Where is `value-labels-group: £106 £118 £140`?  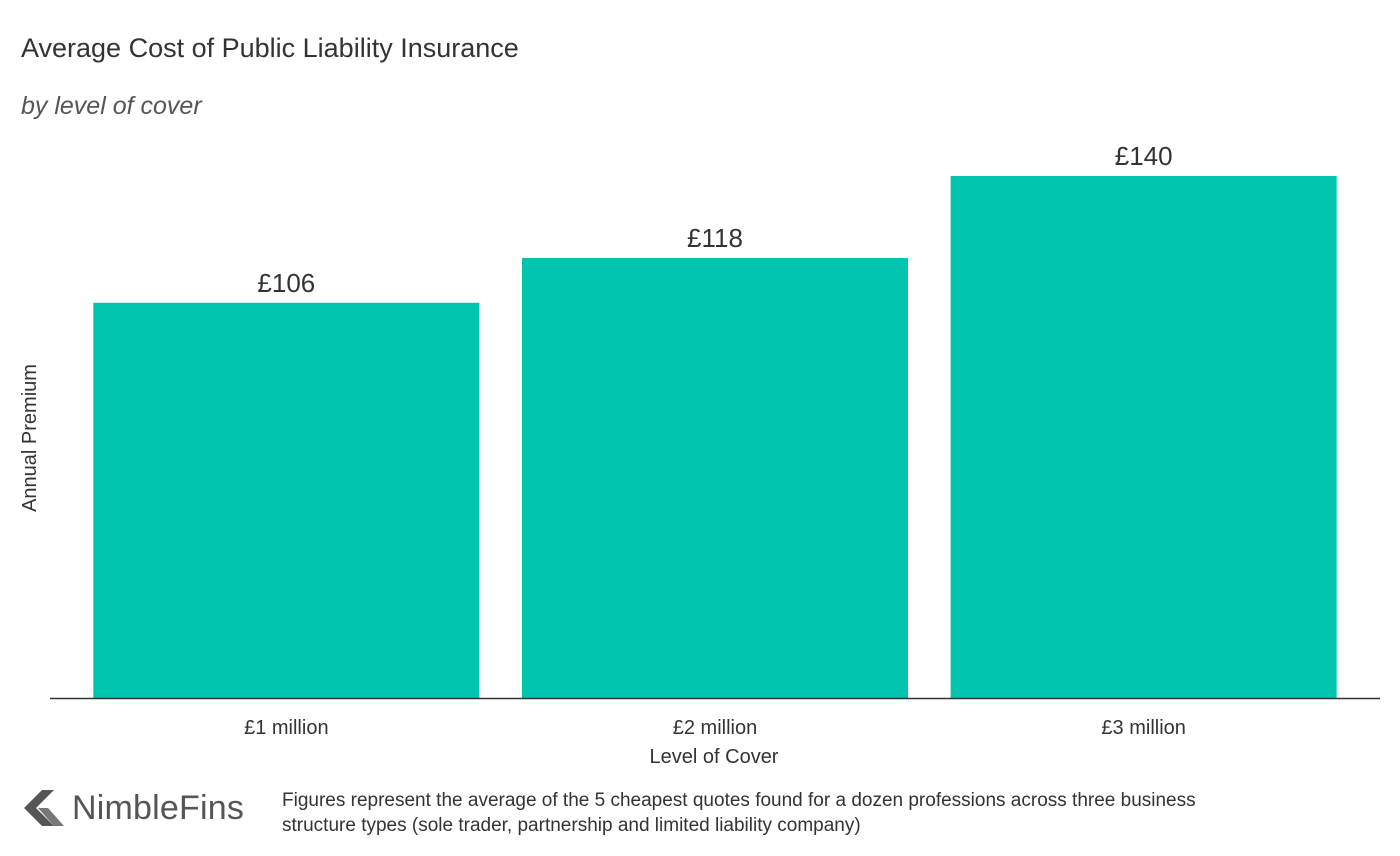
value-labels-group: £106 £118 £140 is located at coordinates (714, 219).